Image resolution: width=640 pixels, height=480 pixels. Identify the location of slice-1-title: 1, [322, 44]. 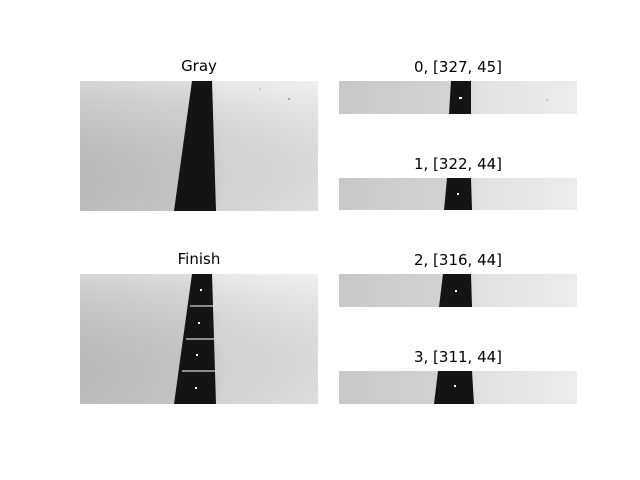
(458, 164).